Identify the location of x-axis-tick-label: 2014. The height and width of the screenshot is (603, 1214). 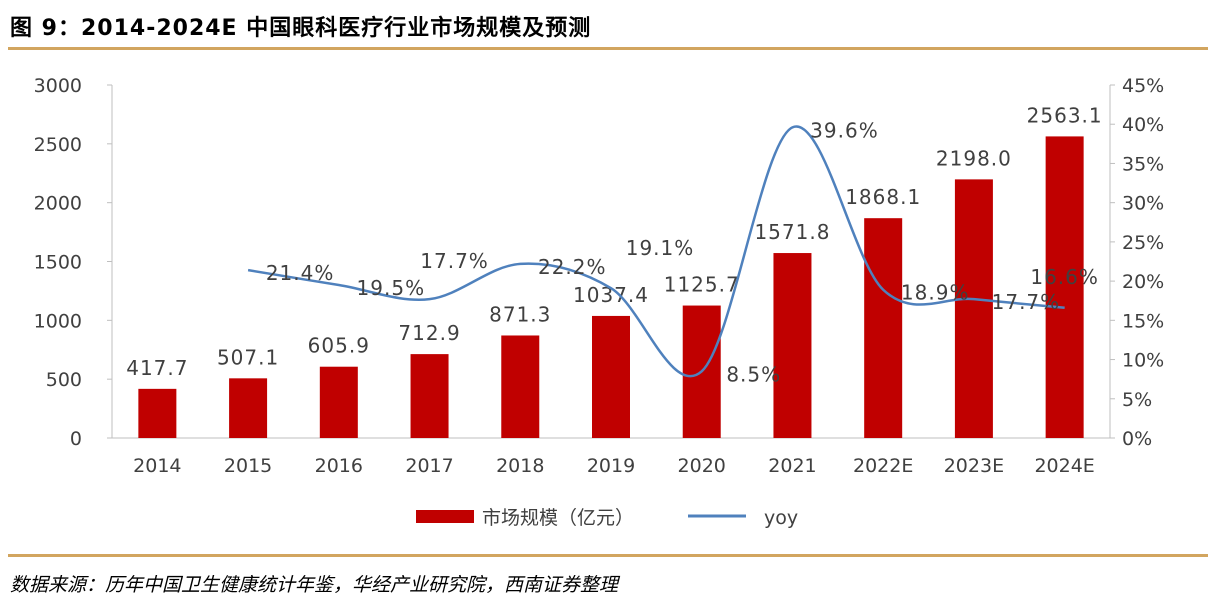
(157, 466).